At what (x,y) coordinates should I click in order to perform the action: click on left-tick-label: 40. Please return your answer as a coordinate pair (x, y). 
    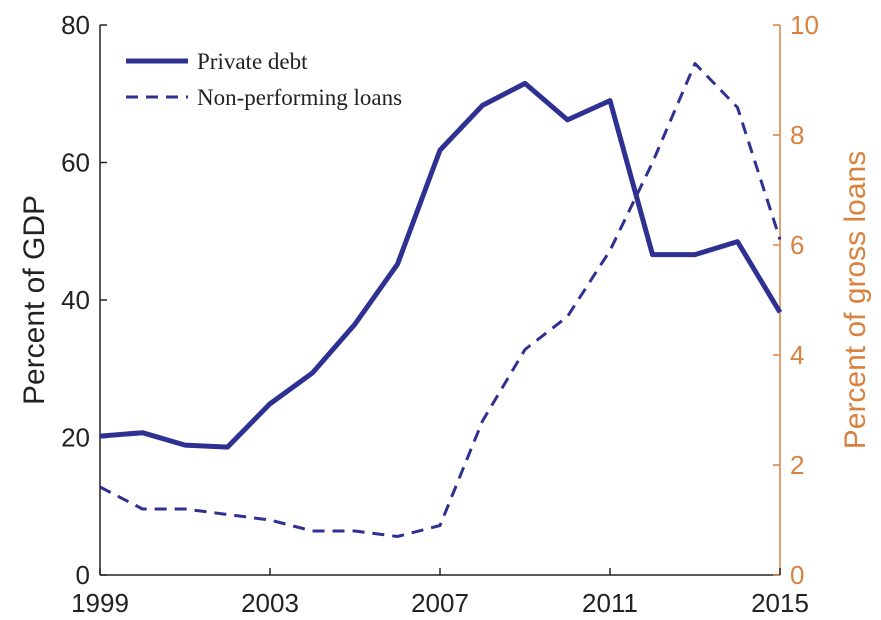
    Looking at the image, I should click on (75, 300).